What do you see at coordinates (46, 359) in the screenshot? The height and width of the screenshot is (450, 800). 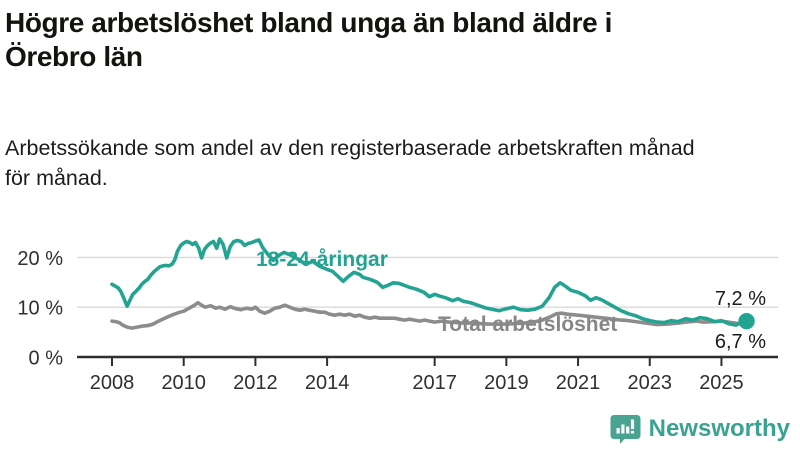 I see `y-tick-label: 0 %` at bounding box center [46, 359].